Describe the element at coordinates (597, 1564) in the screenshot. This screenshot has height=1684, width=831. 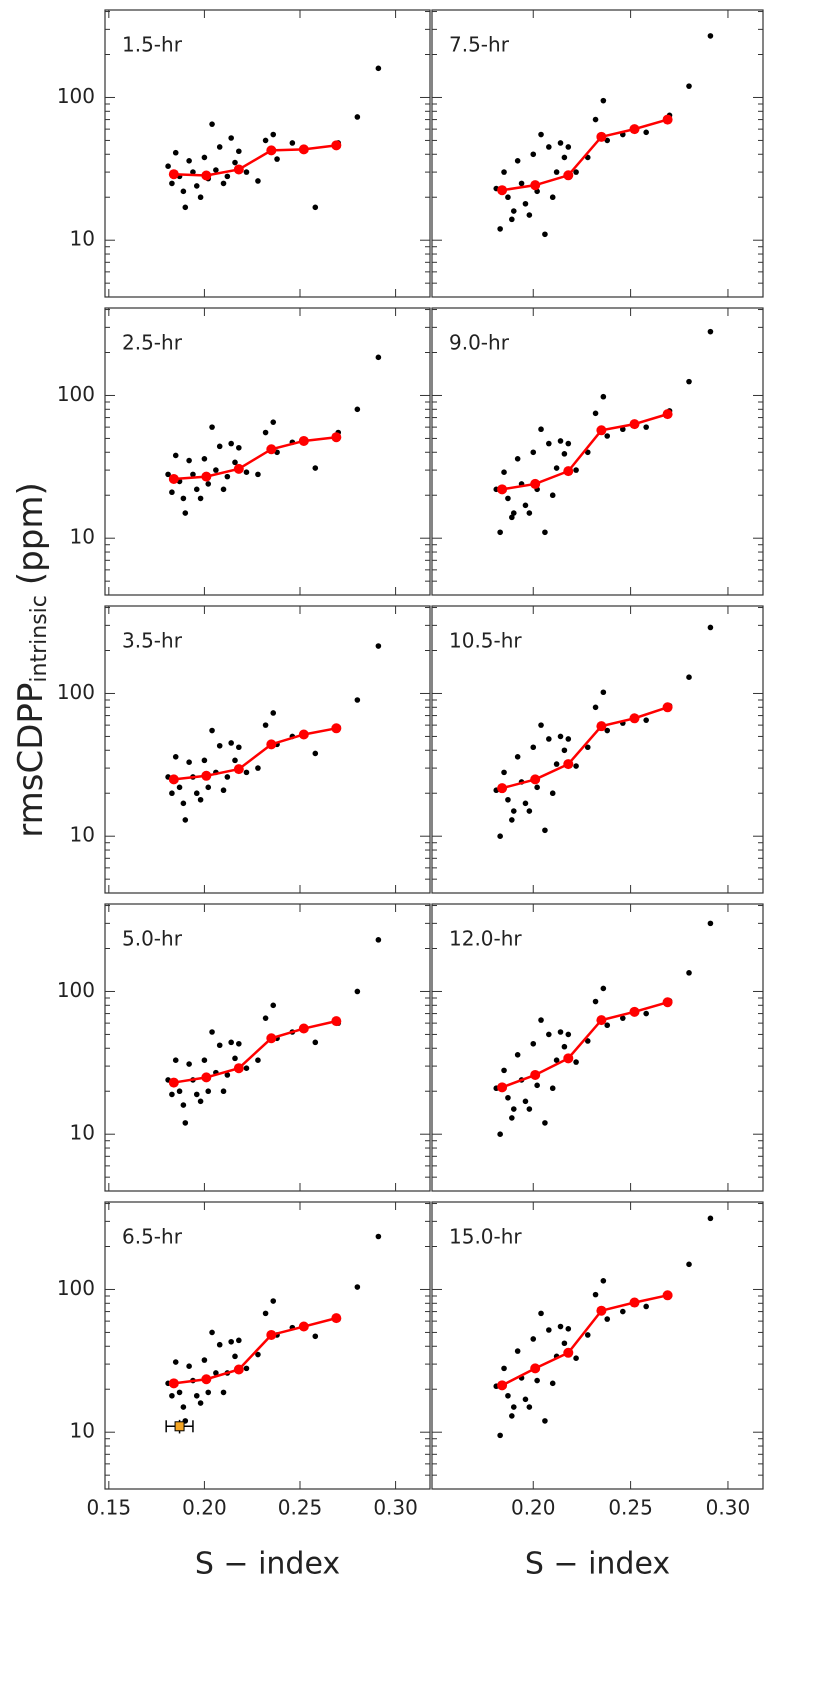
I see `x-axis-label: S − index` at that location.